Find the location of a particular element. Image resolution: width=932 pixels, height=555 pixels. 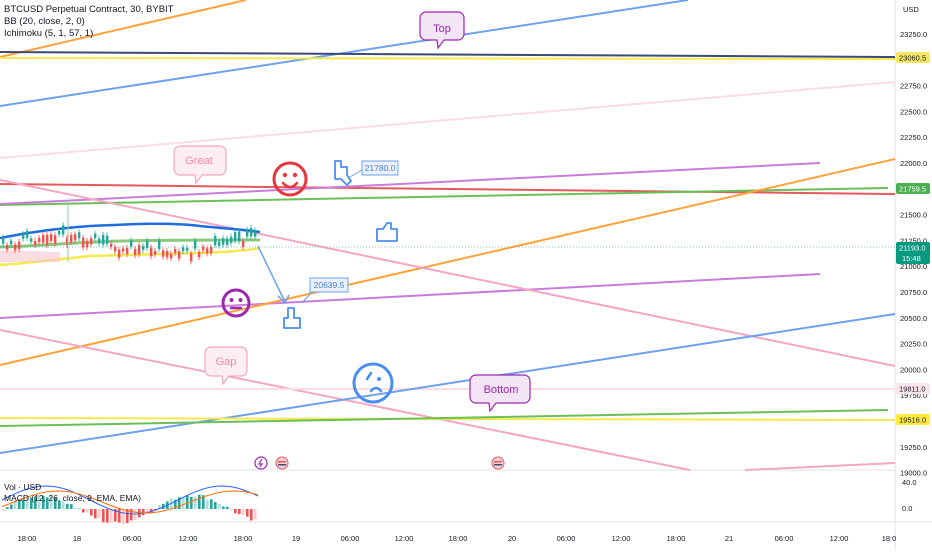

time-axis-label: 20 is located at coordinates (512, 538).